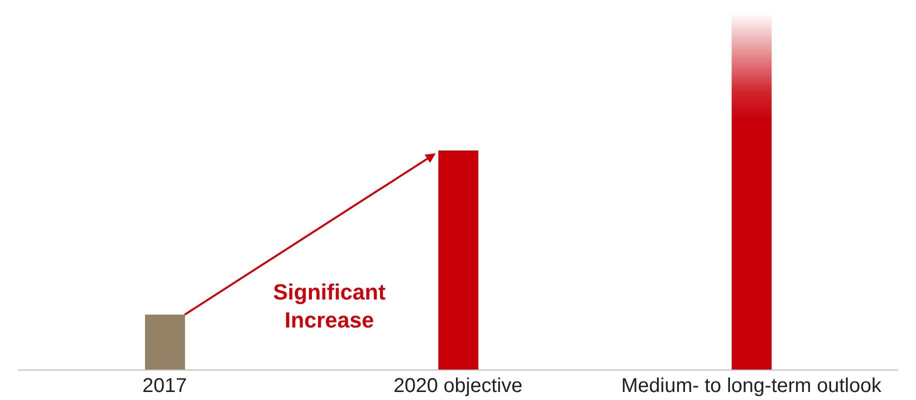  What do you see at coordinates (164, 386) in the screenshot?
I see `x-tick-label: 2017` at bounding box center [164, 386].